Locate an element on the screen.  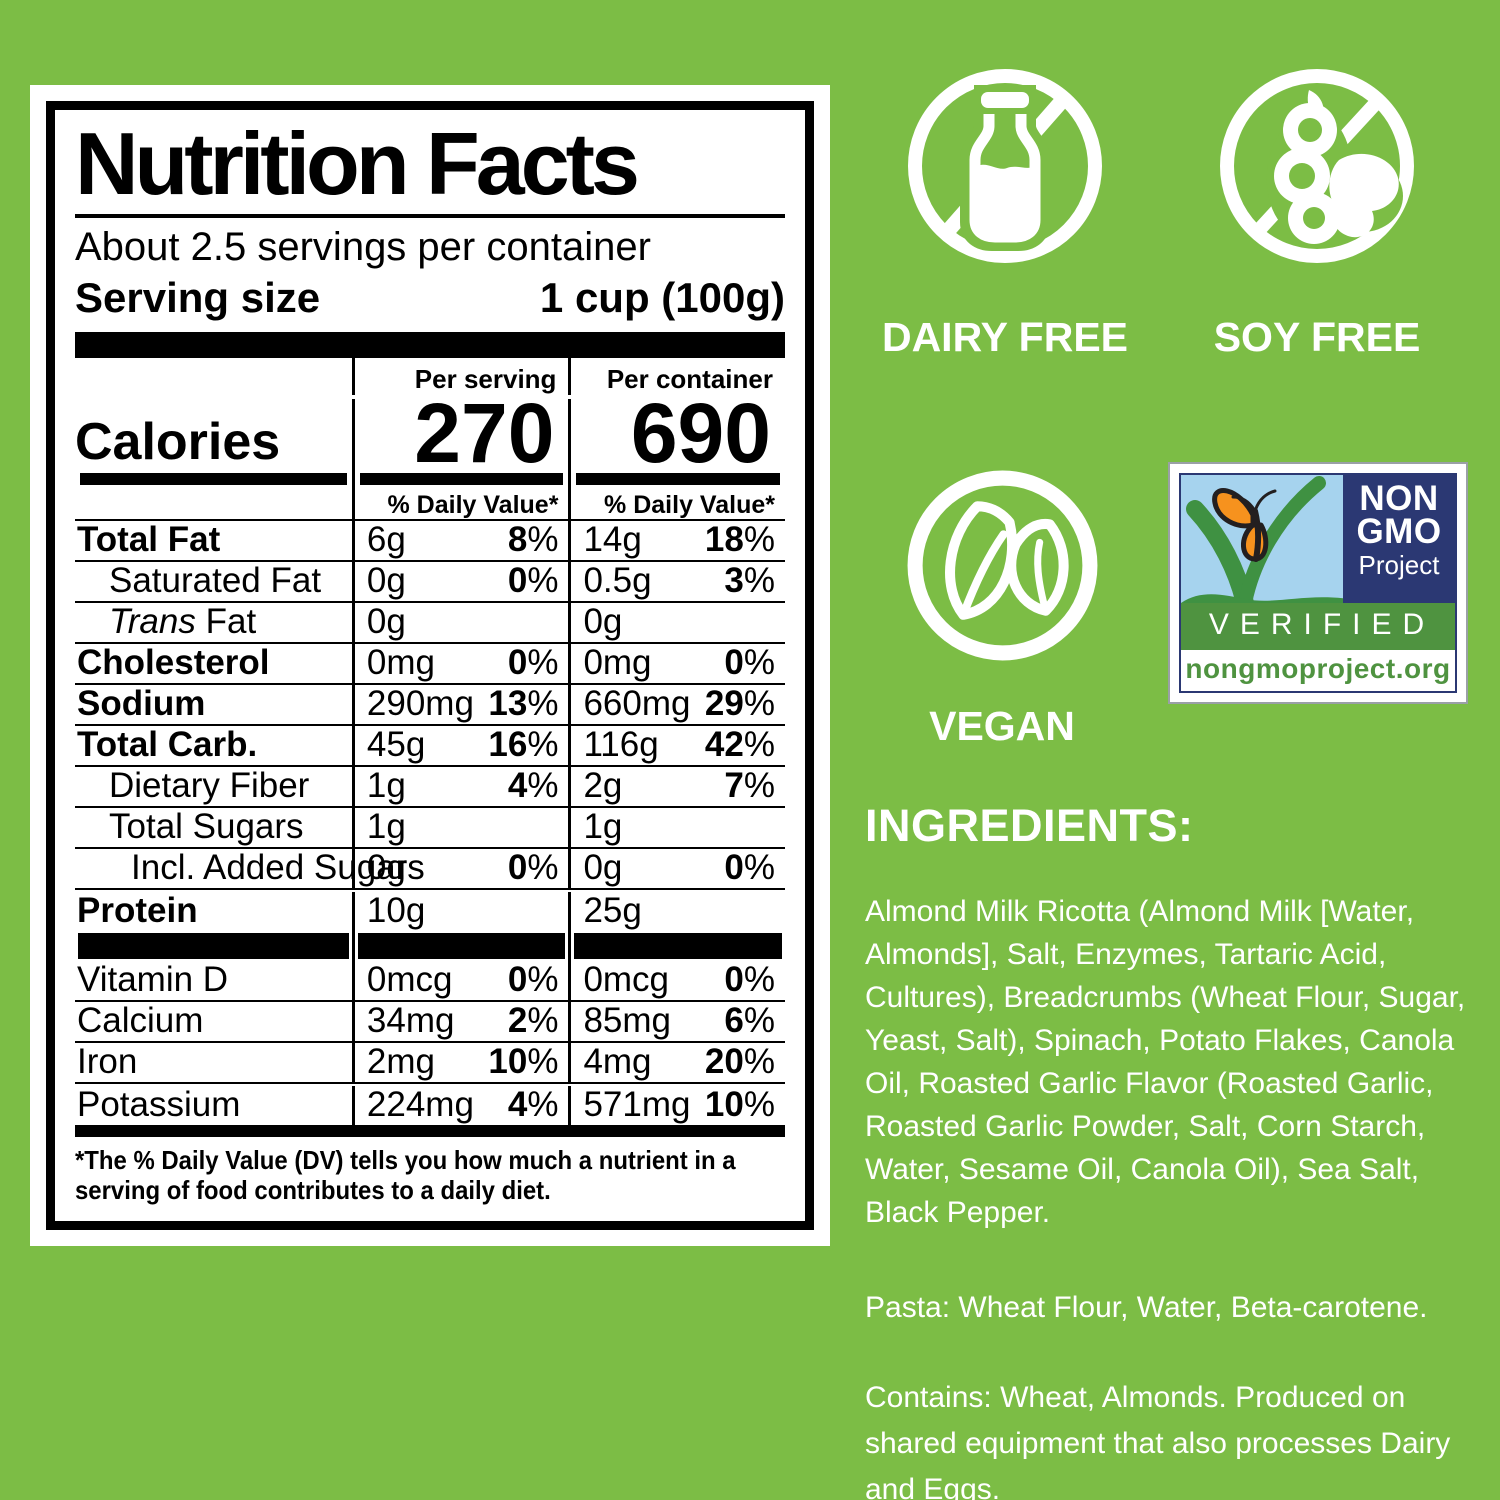
table-row-saturated-fat: Saturated Fat 0g 0% 0.5g 3% is located at coordinates (430, 582).